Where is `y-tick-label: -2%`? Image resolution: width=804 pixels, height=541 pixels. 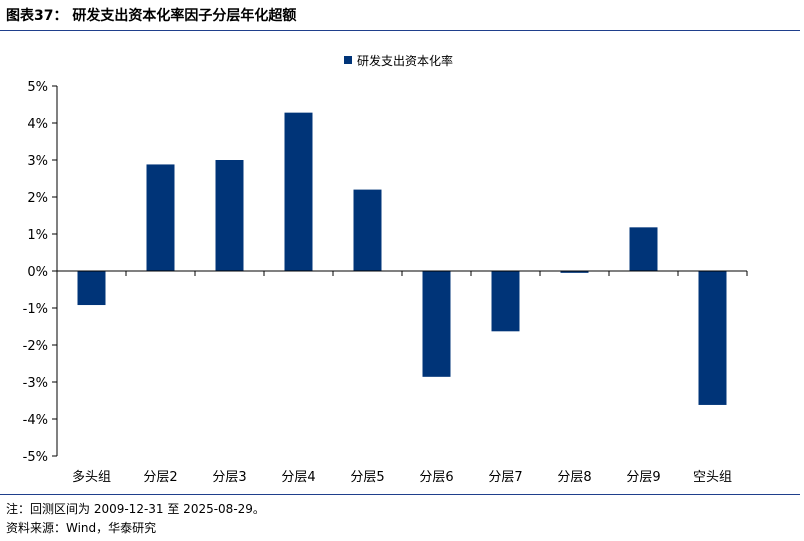
y-tick-label: -2% is located at coordinates (35, 346).